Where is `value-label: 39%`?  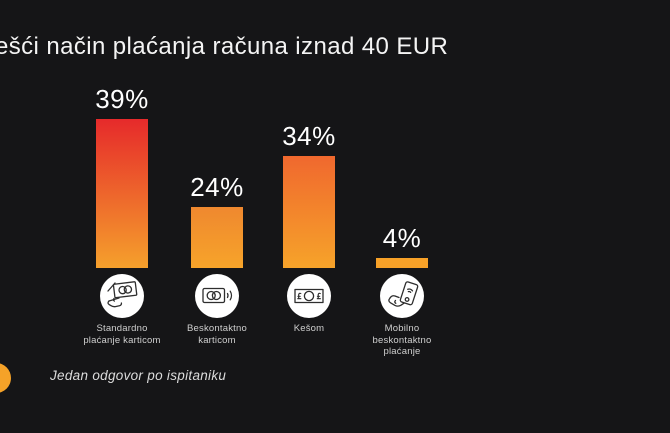 value-label: 39% is located at coordinates (122, 99).